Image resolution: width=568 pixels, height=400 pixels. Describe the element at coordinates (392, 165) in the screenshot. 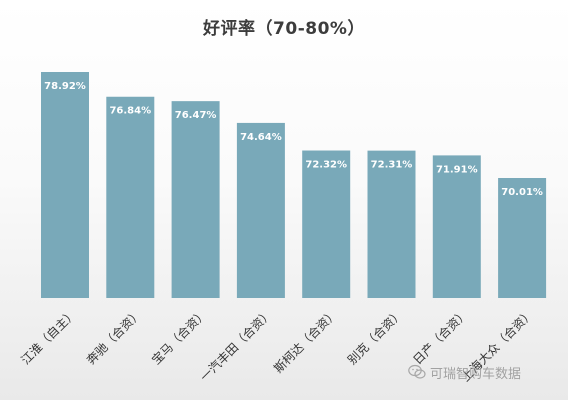

I see `bar-value-label: 72.31%` at that location.